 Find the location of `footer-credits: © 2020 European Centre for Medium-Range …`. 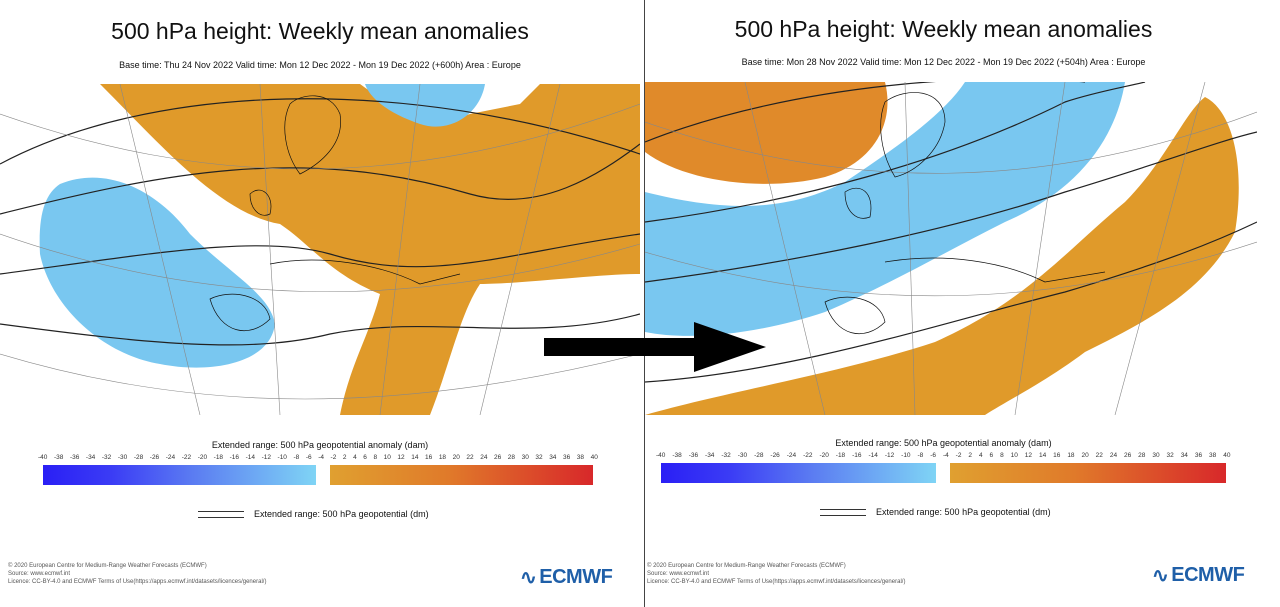

footer-credits: © 2020 European Centre for Medium-Range … is located at coordinates (137, 574).